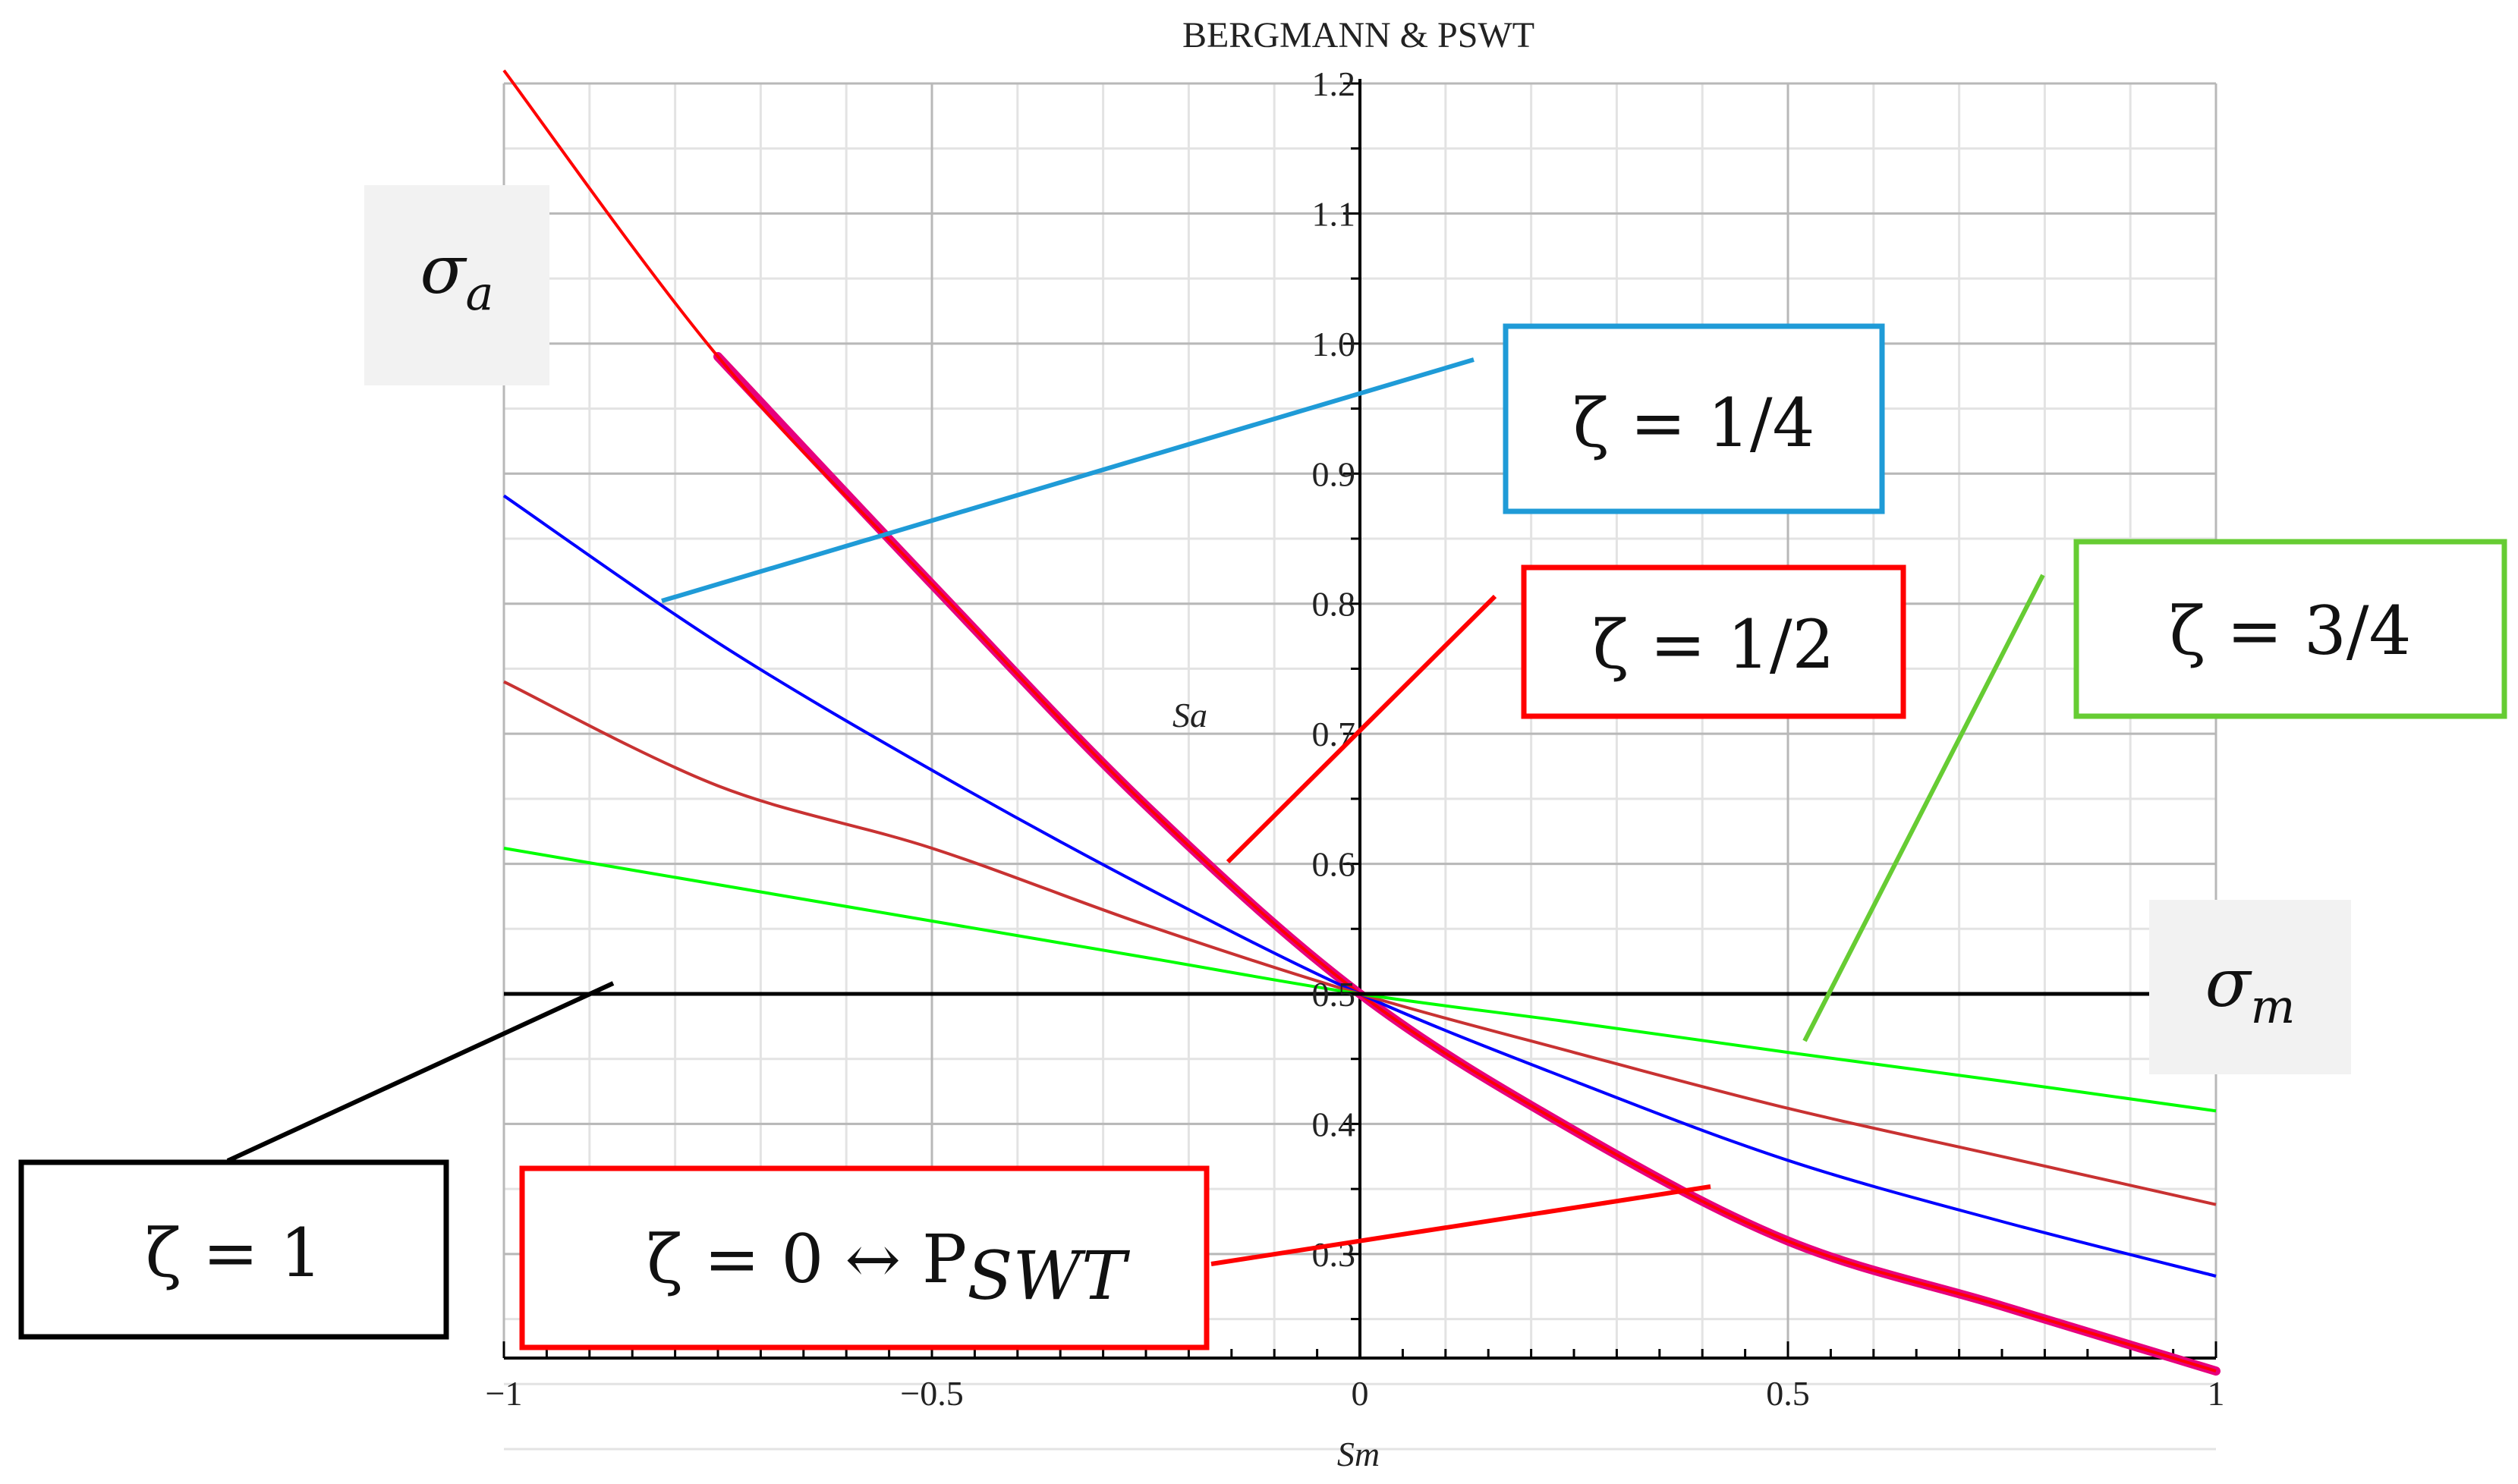  I want to click on x-axis-title: Sm, so click(1358, 1454).